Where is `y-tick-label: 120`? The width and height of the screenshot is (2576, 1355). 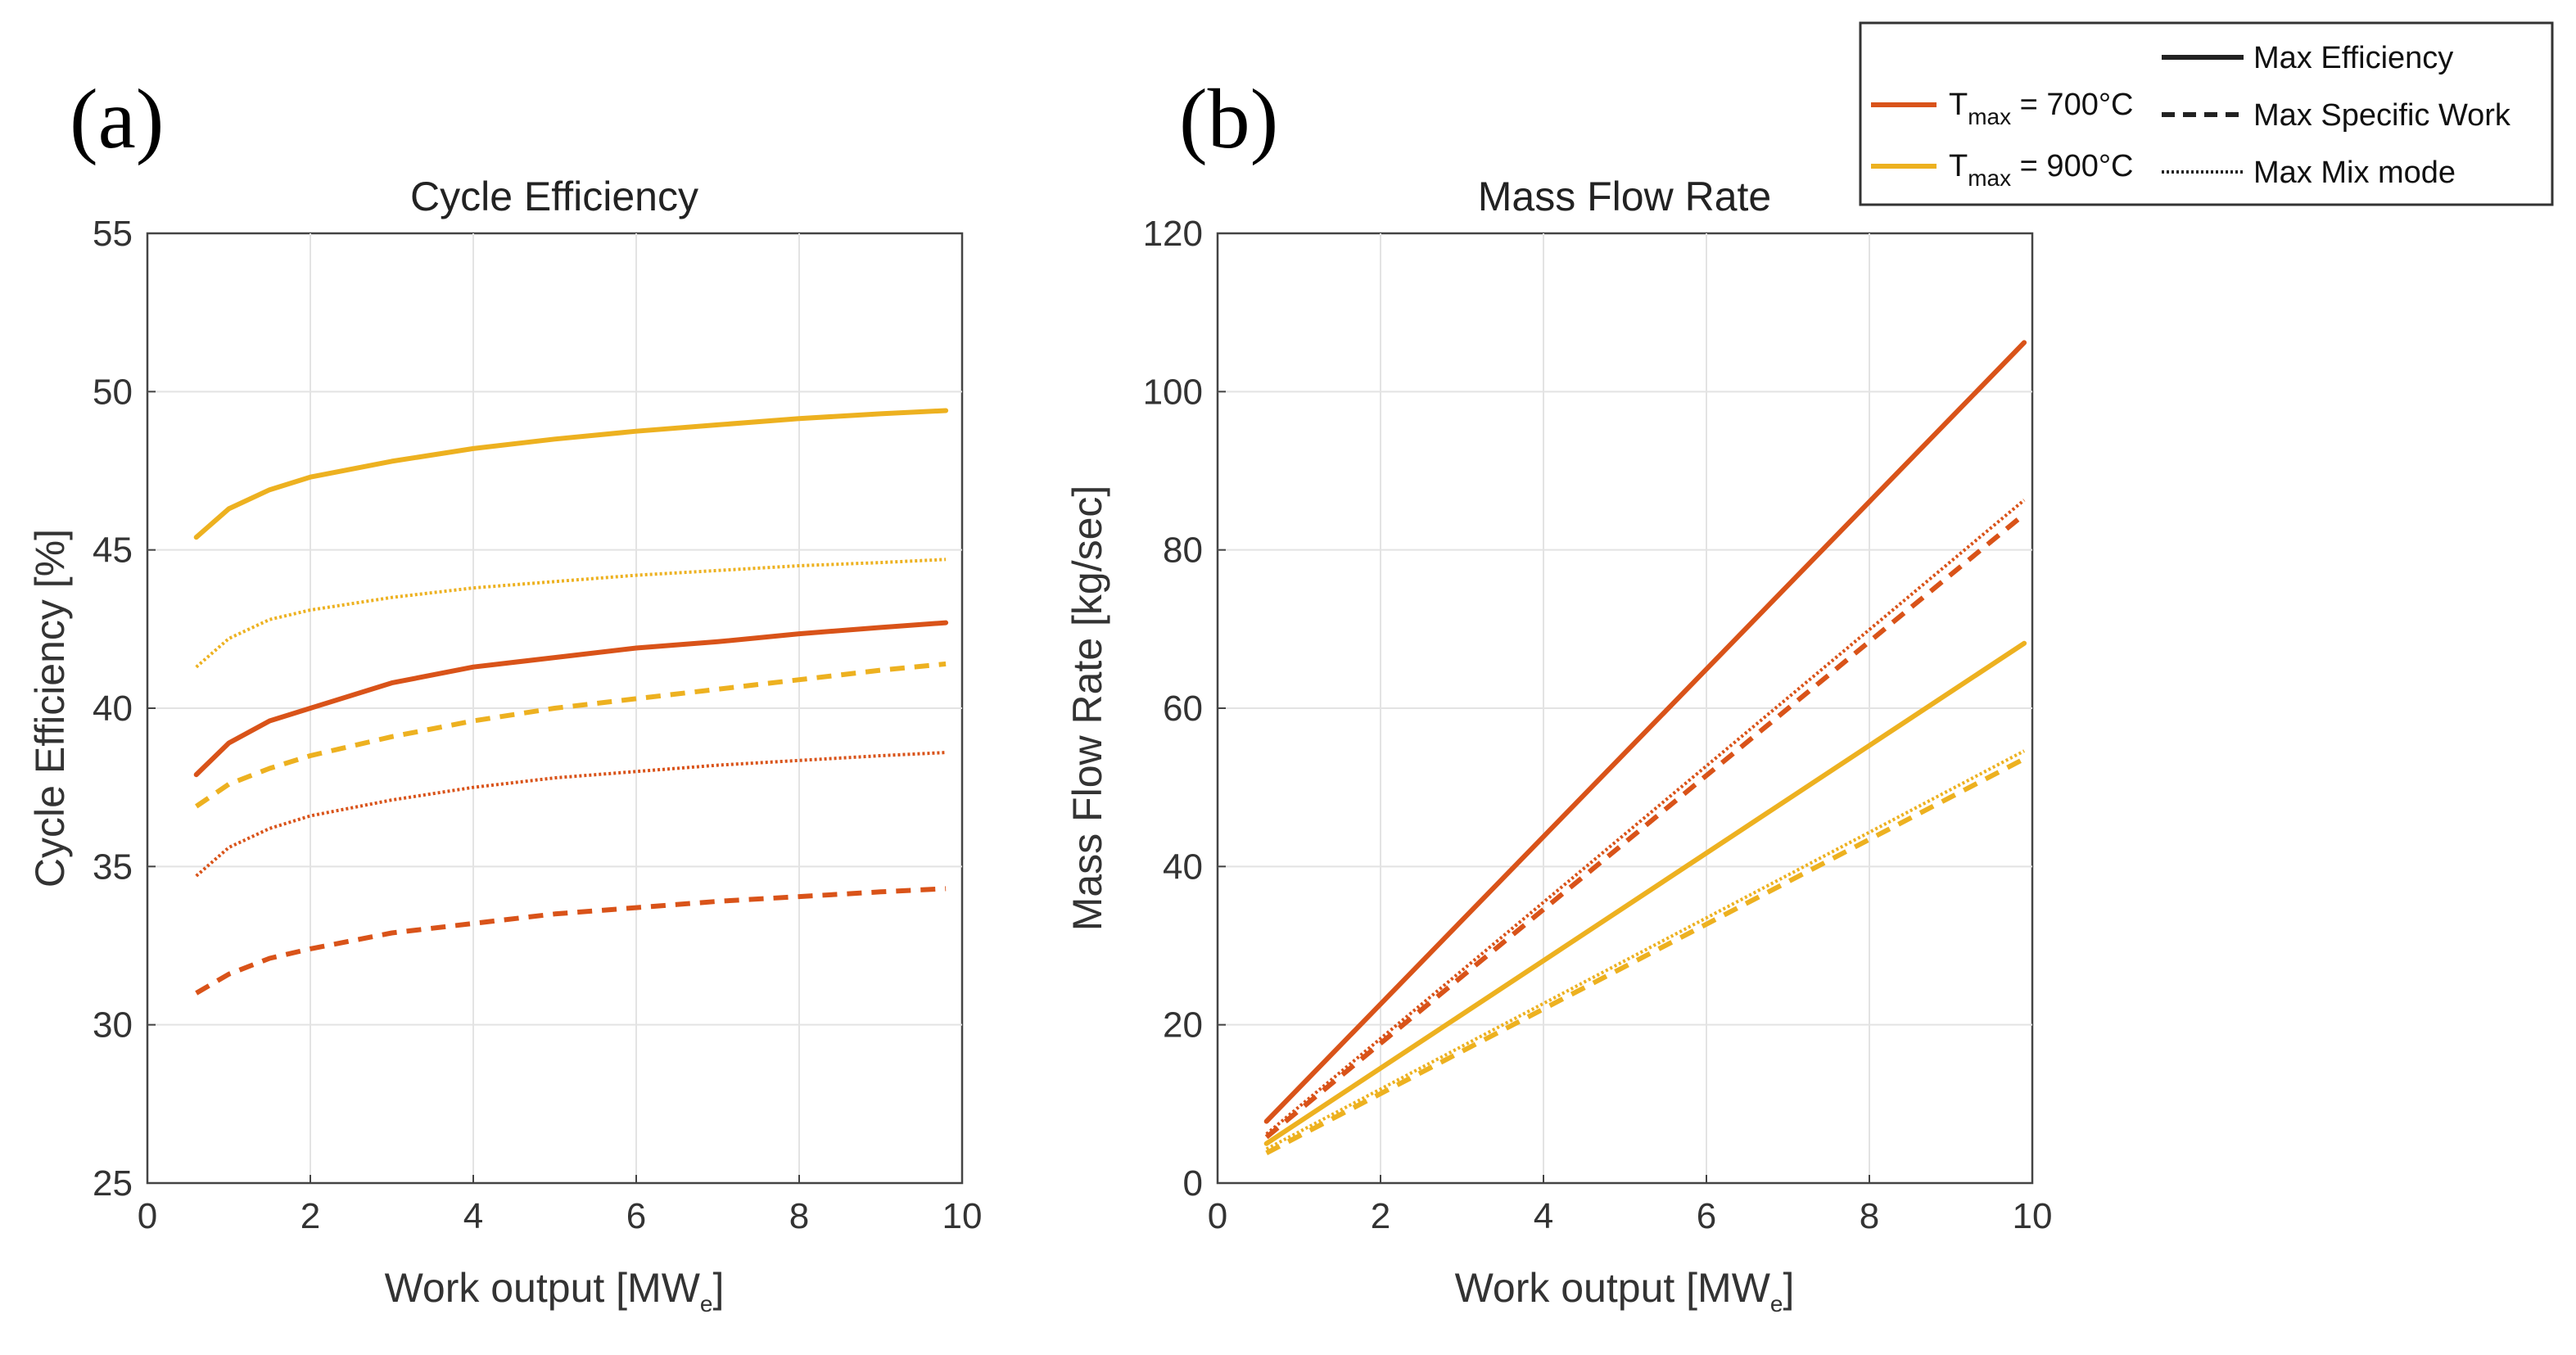
y-tick-label: 120 is located at coordinates (1173, 234).